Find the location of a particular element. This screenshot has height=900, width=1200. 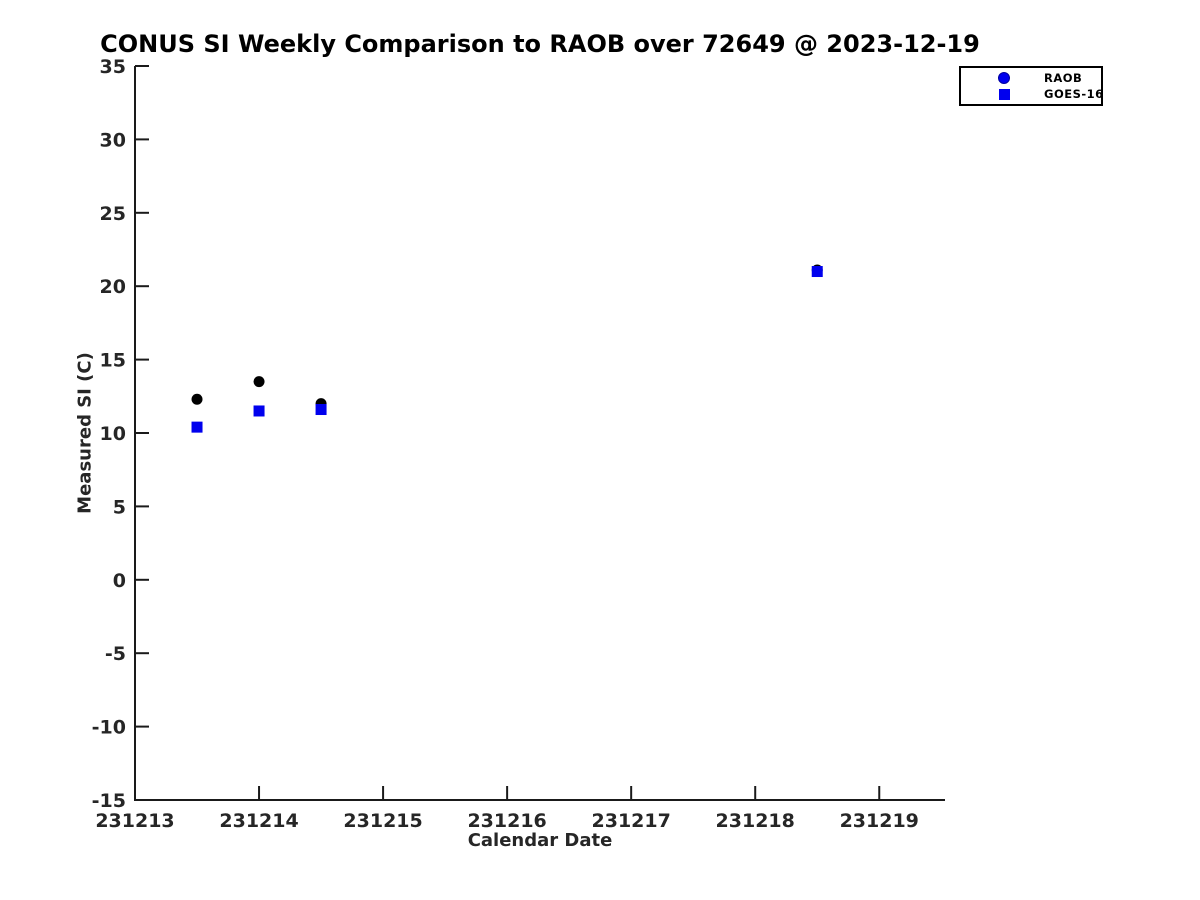

x-tick-label: 231218 is located at coordinates (755, 821).